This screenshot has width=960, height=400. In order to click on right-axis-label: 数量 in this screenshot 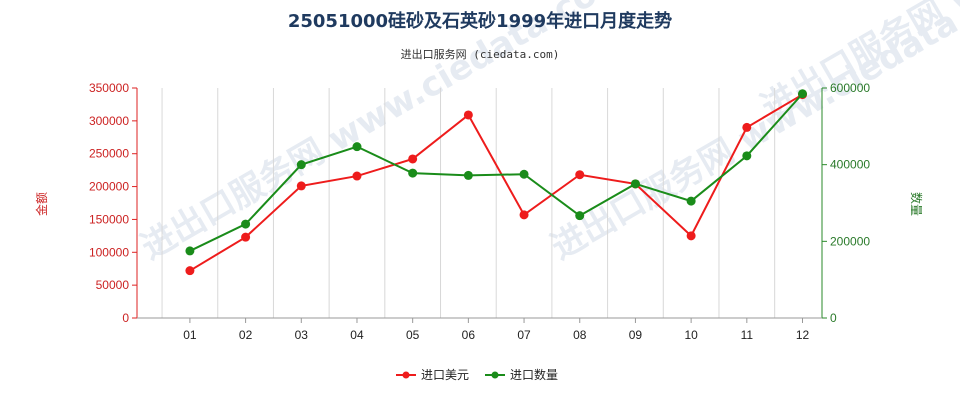, I will do `click(916, 204)`.